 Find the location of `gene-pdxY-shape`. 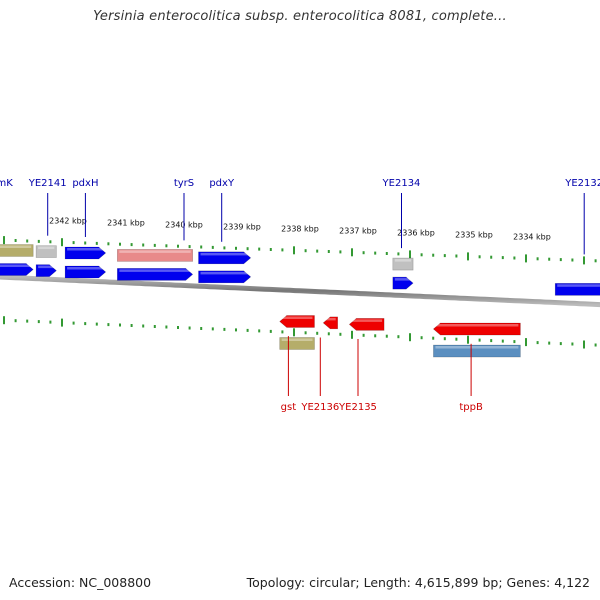

gene-pdxY-shape is located at coordinates (225, 258).